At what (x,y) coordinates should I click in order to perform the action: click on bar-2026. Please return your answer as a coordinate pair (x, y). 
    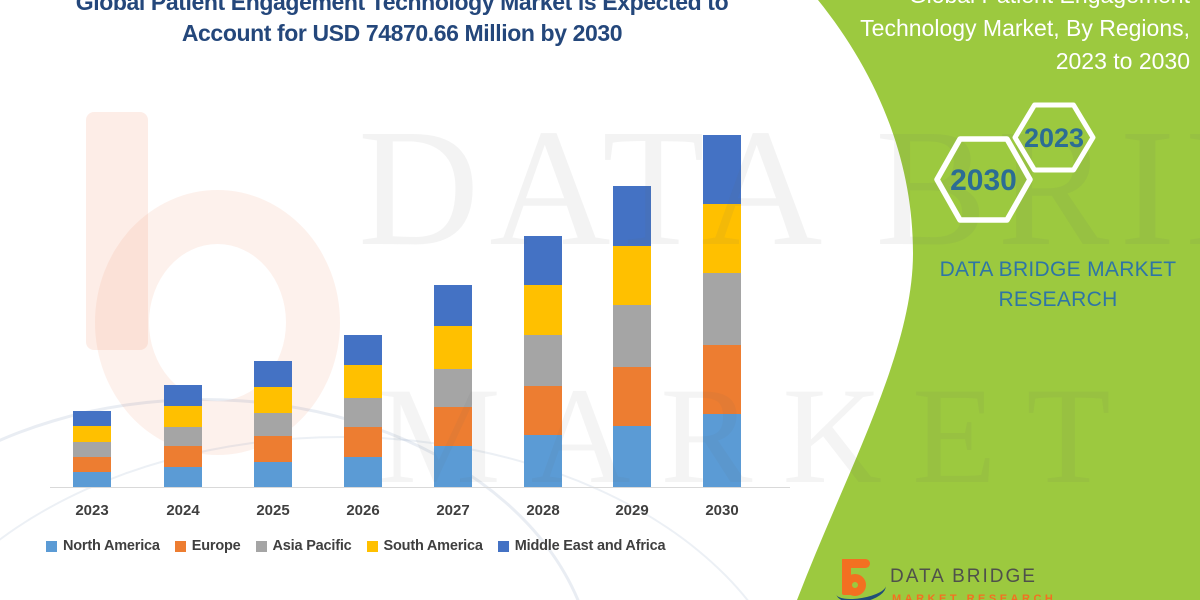
    Looking at the image, I should click on (363, 411).